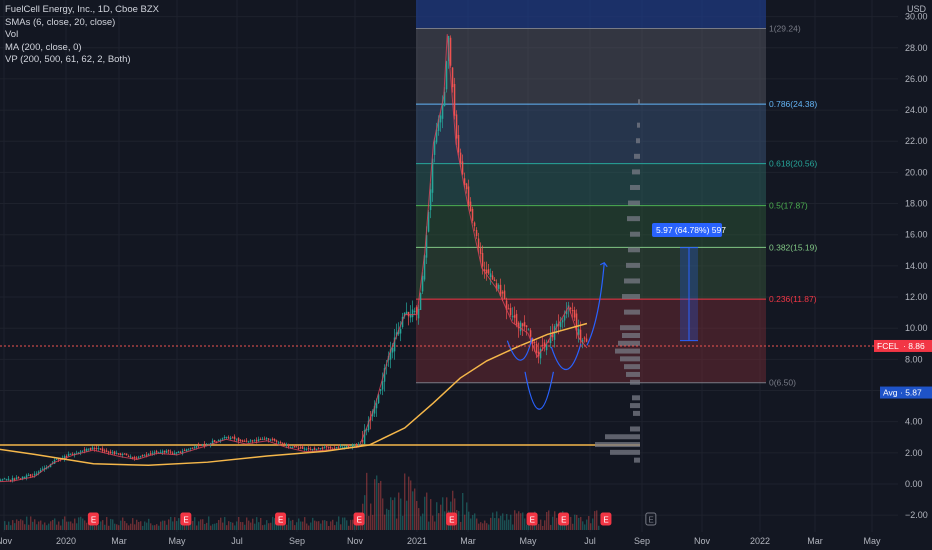 This screenshot has height=550, width=932. Describe the element at coordinates (528, 541) in the screenshot. I see `time-tick-label: May` at that location.